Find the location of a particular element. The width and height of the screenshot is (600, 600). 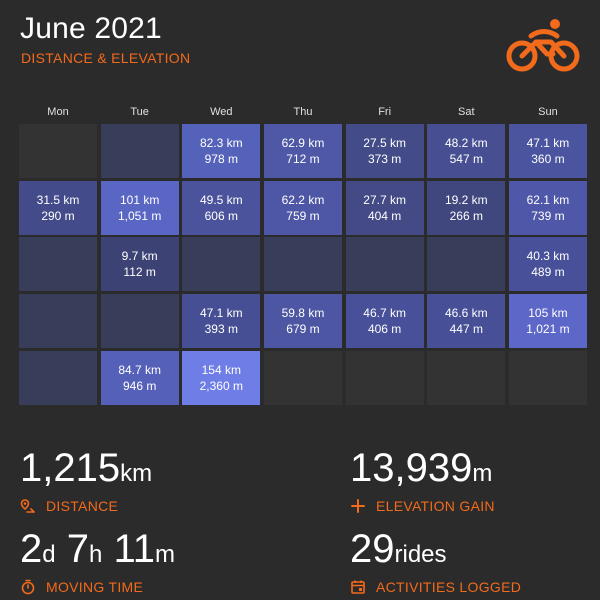

calendar-day-cell: 101 km 1,051 m is located at coordinates (139, 207).